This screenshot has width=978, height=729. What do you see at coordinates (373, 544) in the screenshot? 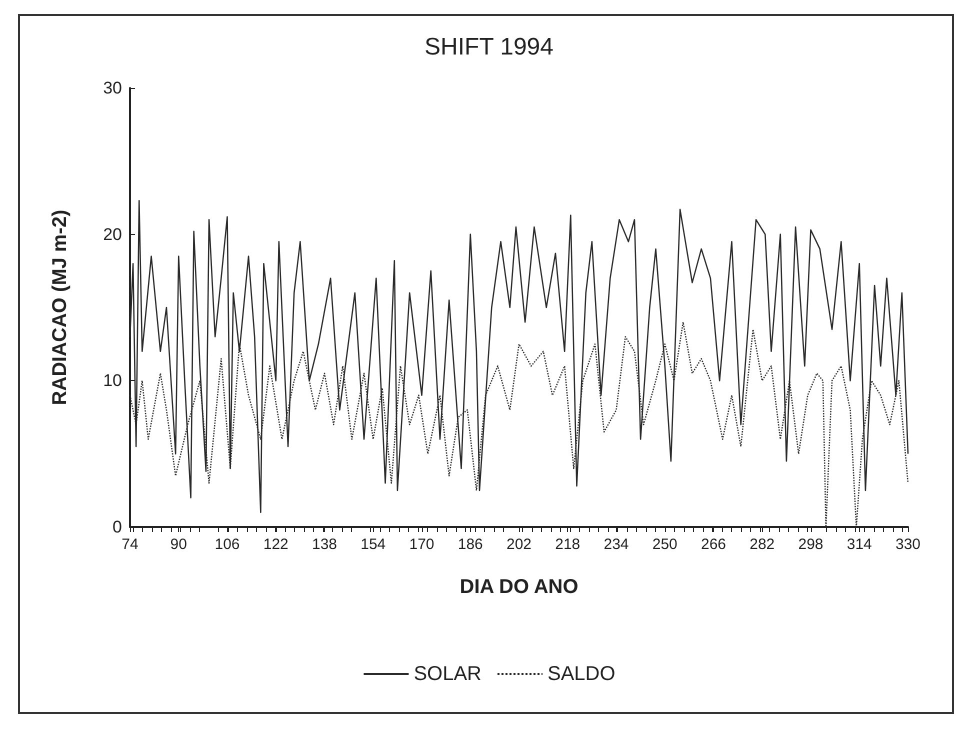
I see `x-tick-label: 154` at bounding box center [373, 544].